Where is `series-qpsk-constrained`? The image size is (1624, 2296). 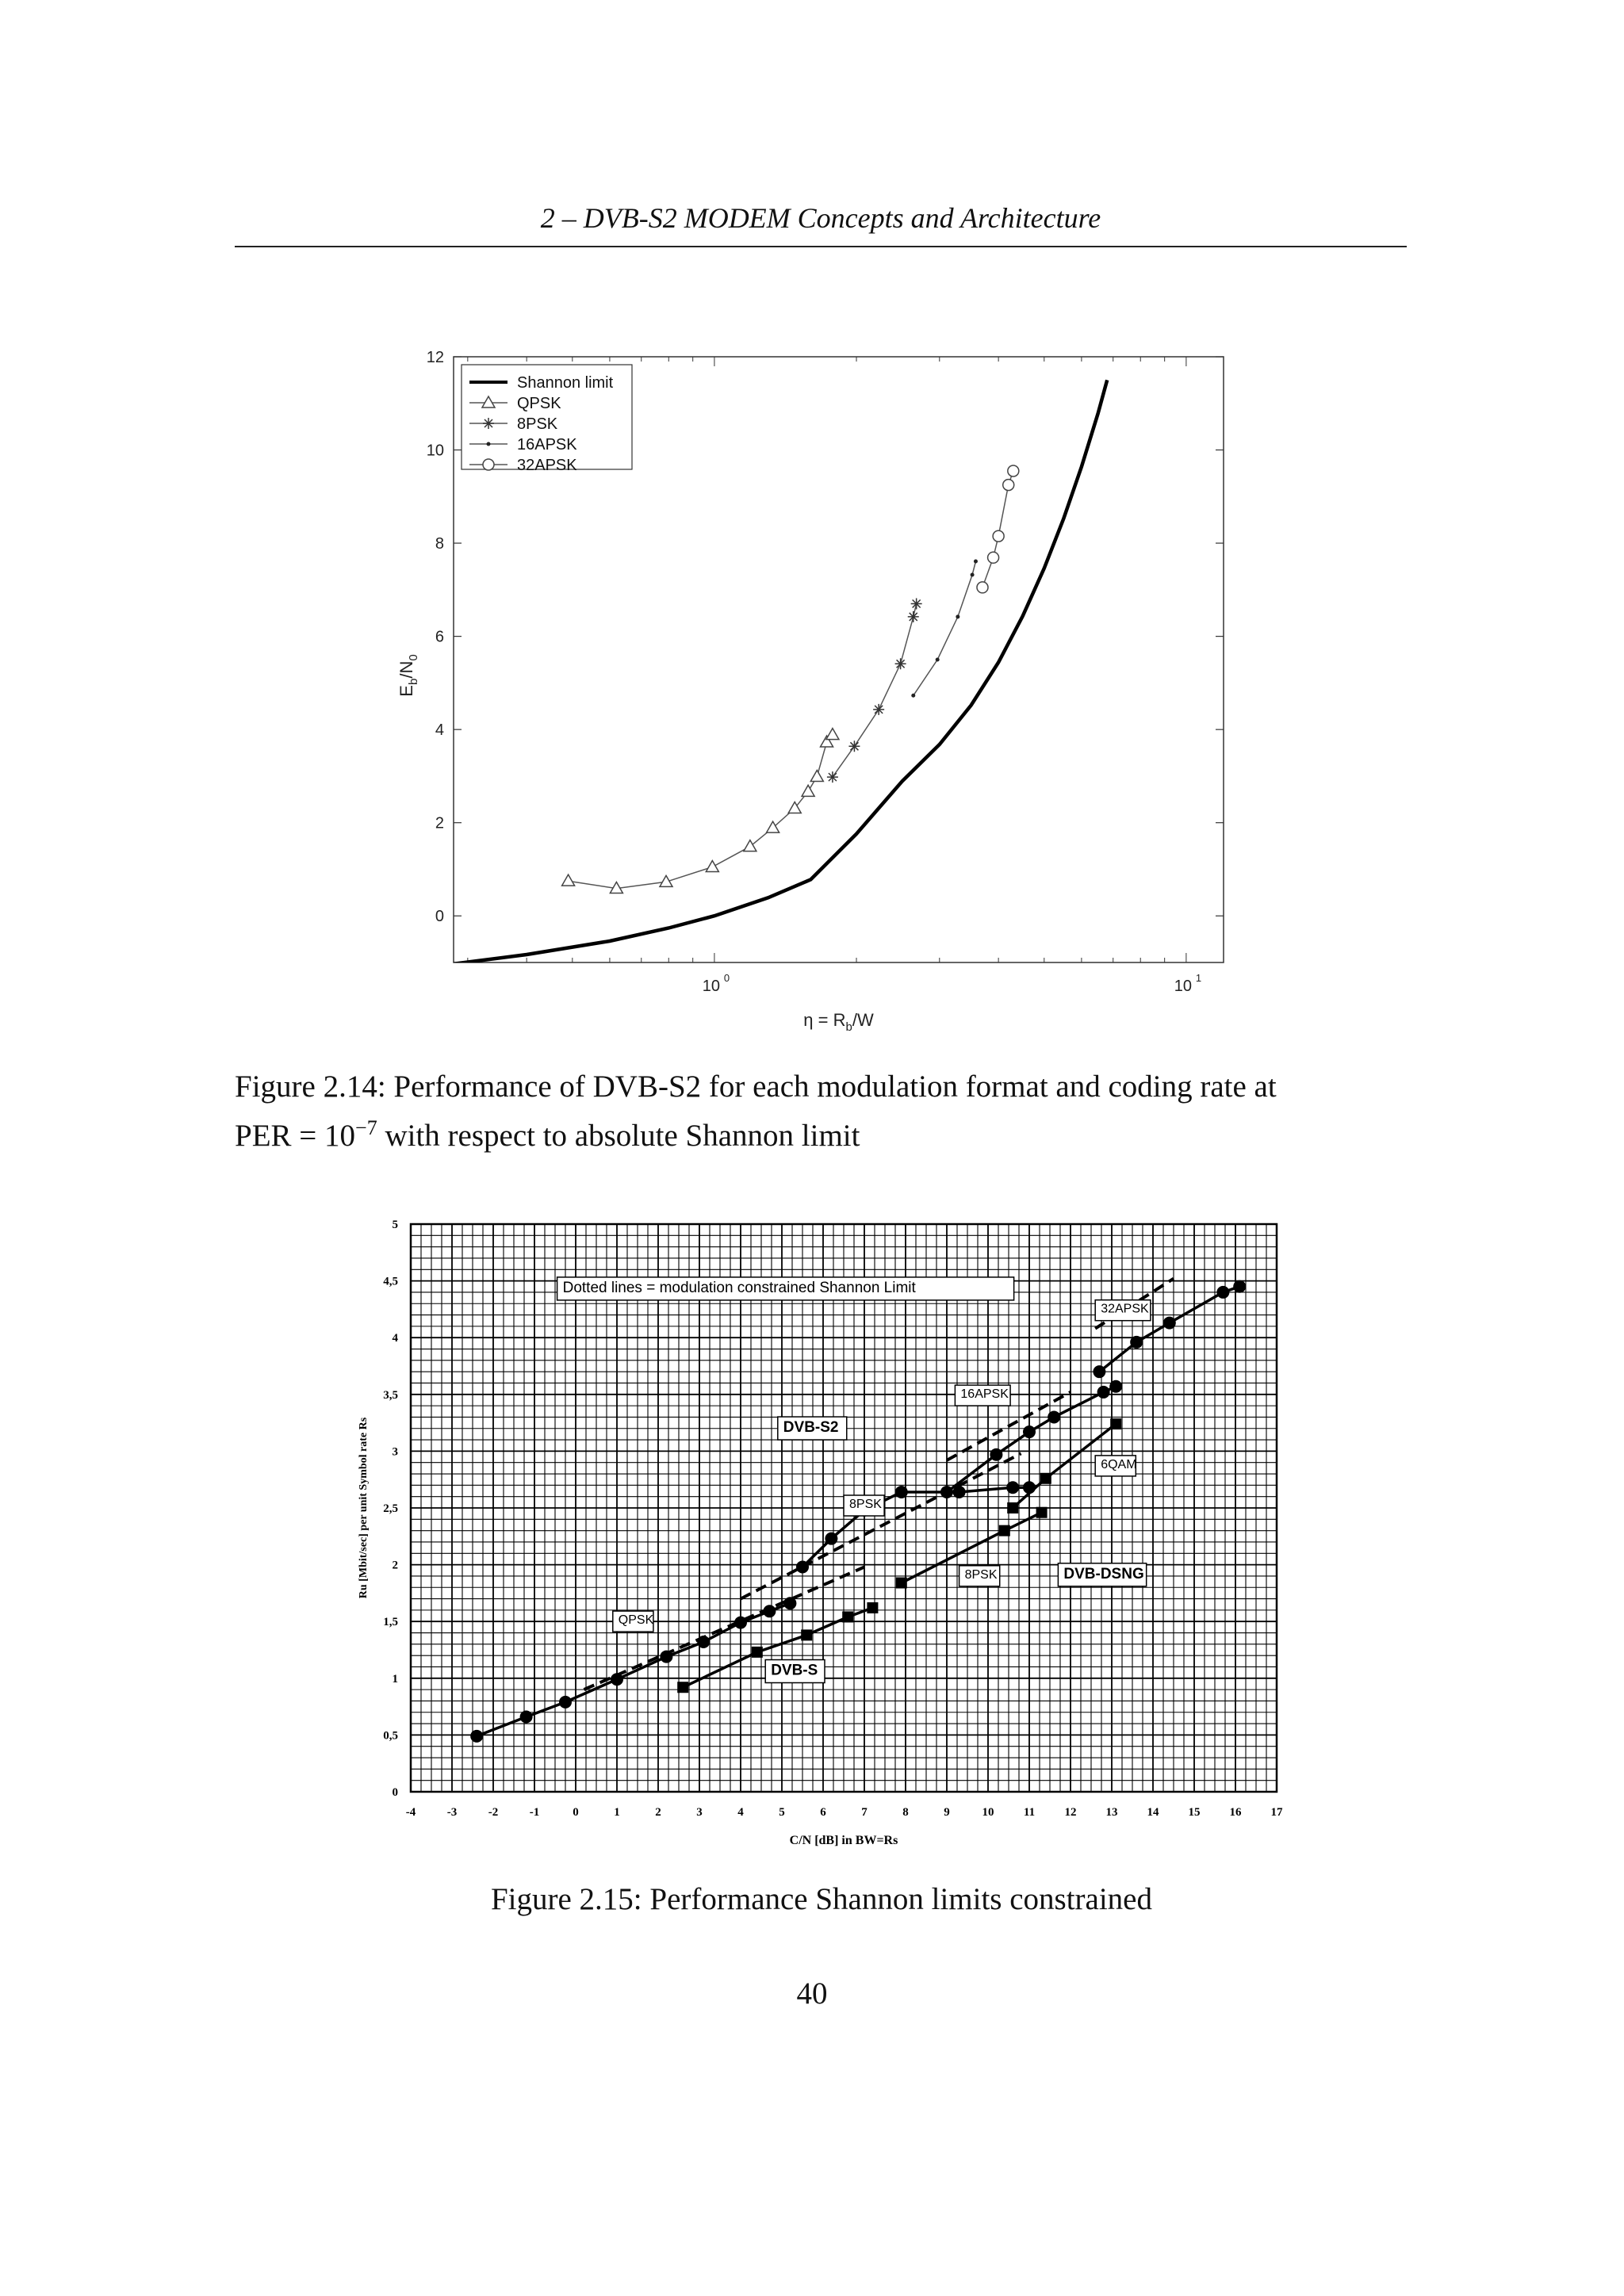
series-qpsk-constrained is located at coordinates (724, 1628).